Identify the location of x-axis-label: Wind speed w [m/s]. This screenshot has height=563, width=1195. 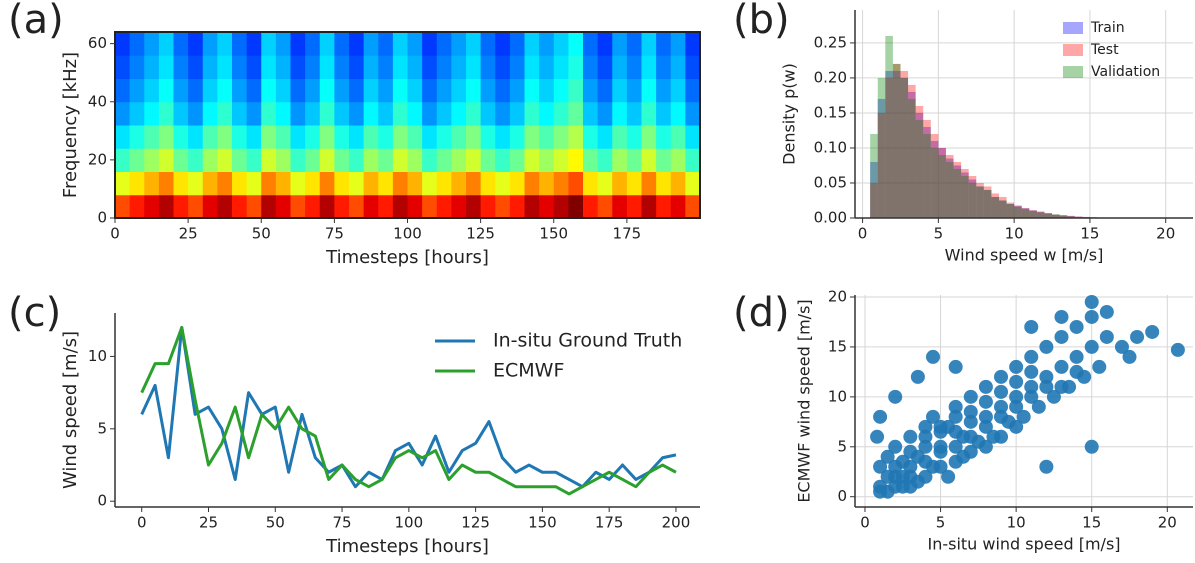
(1024, 255).